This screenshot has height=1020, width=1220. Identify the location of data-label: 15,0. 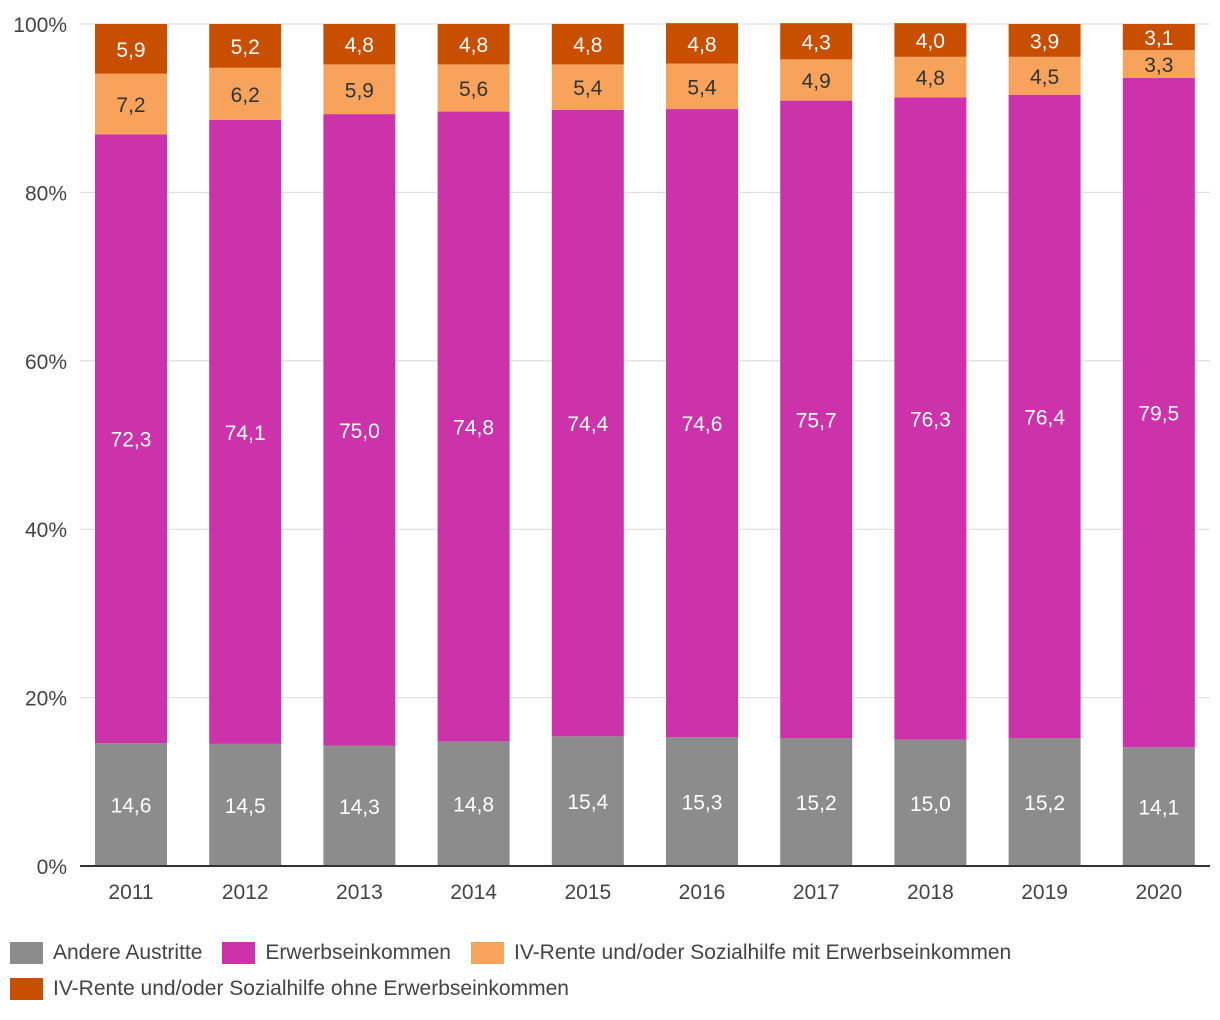
(930, 804).